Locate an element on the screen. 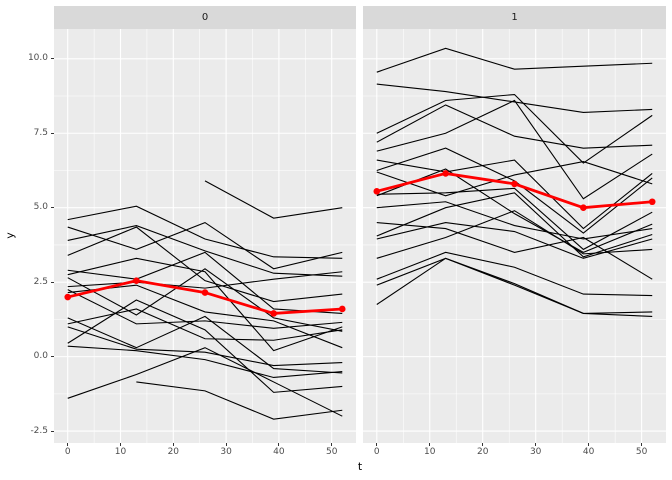  y-tick-label: 7.5 is located at coordinates (40, 132).